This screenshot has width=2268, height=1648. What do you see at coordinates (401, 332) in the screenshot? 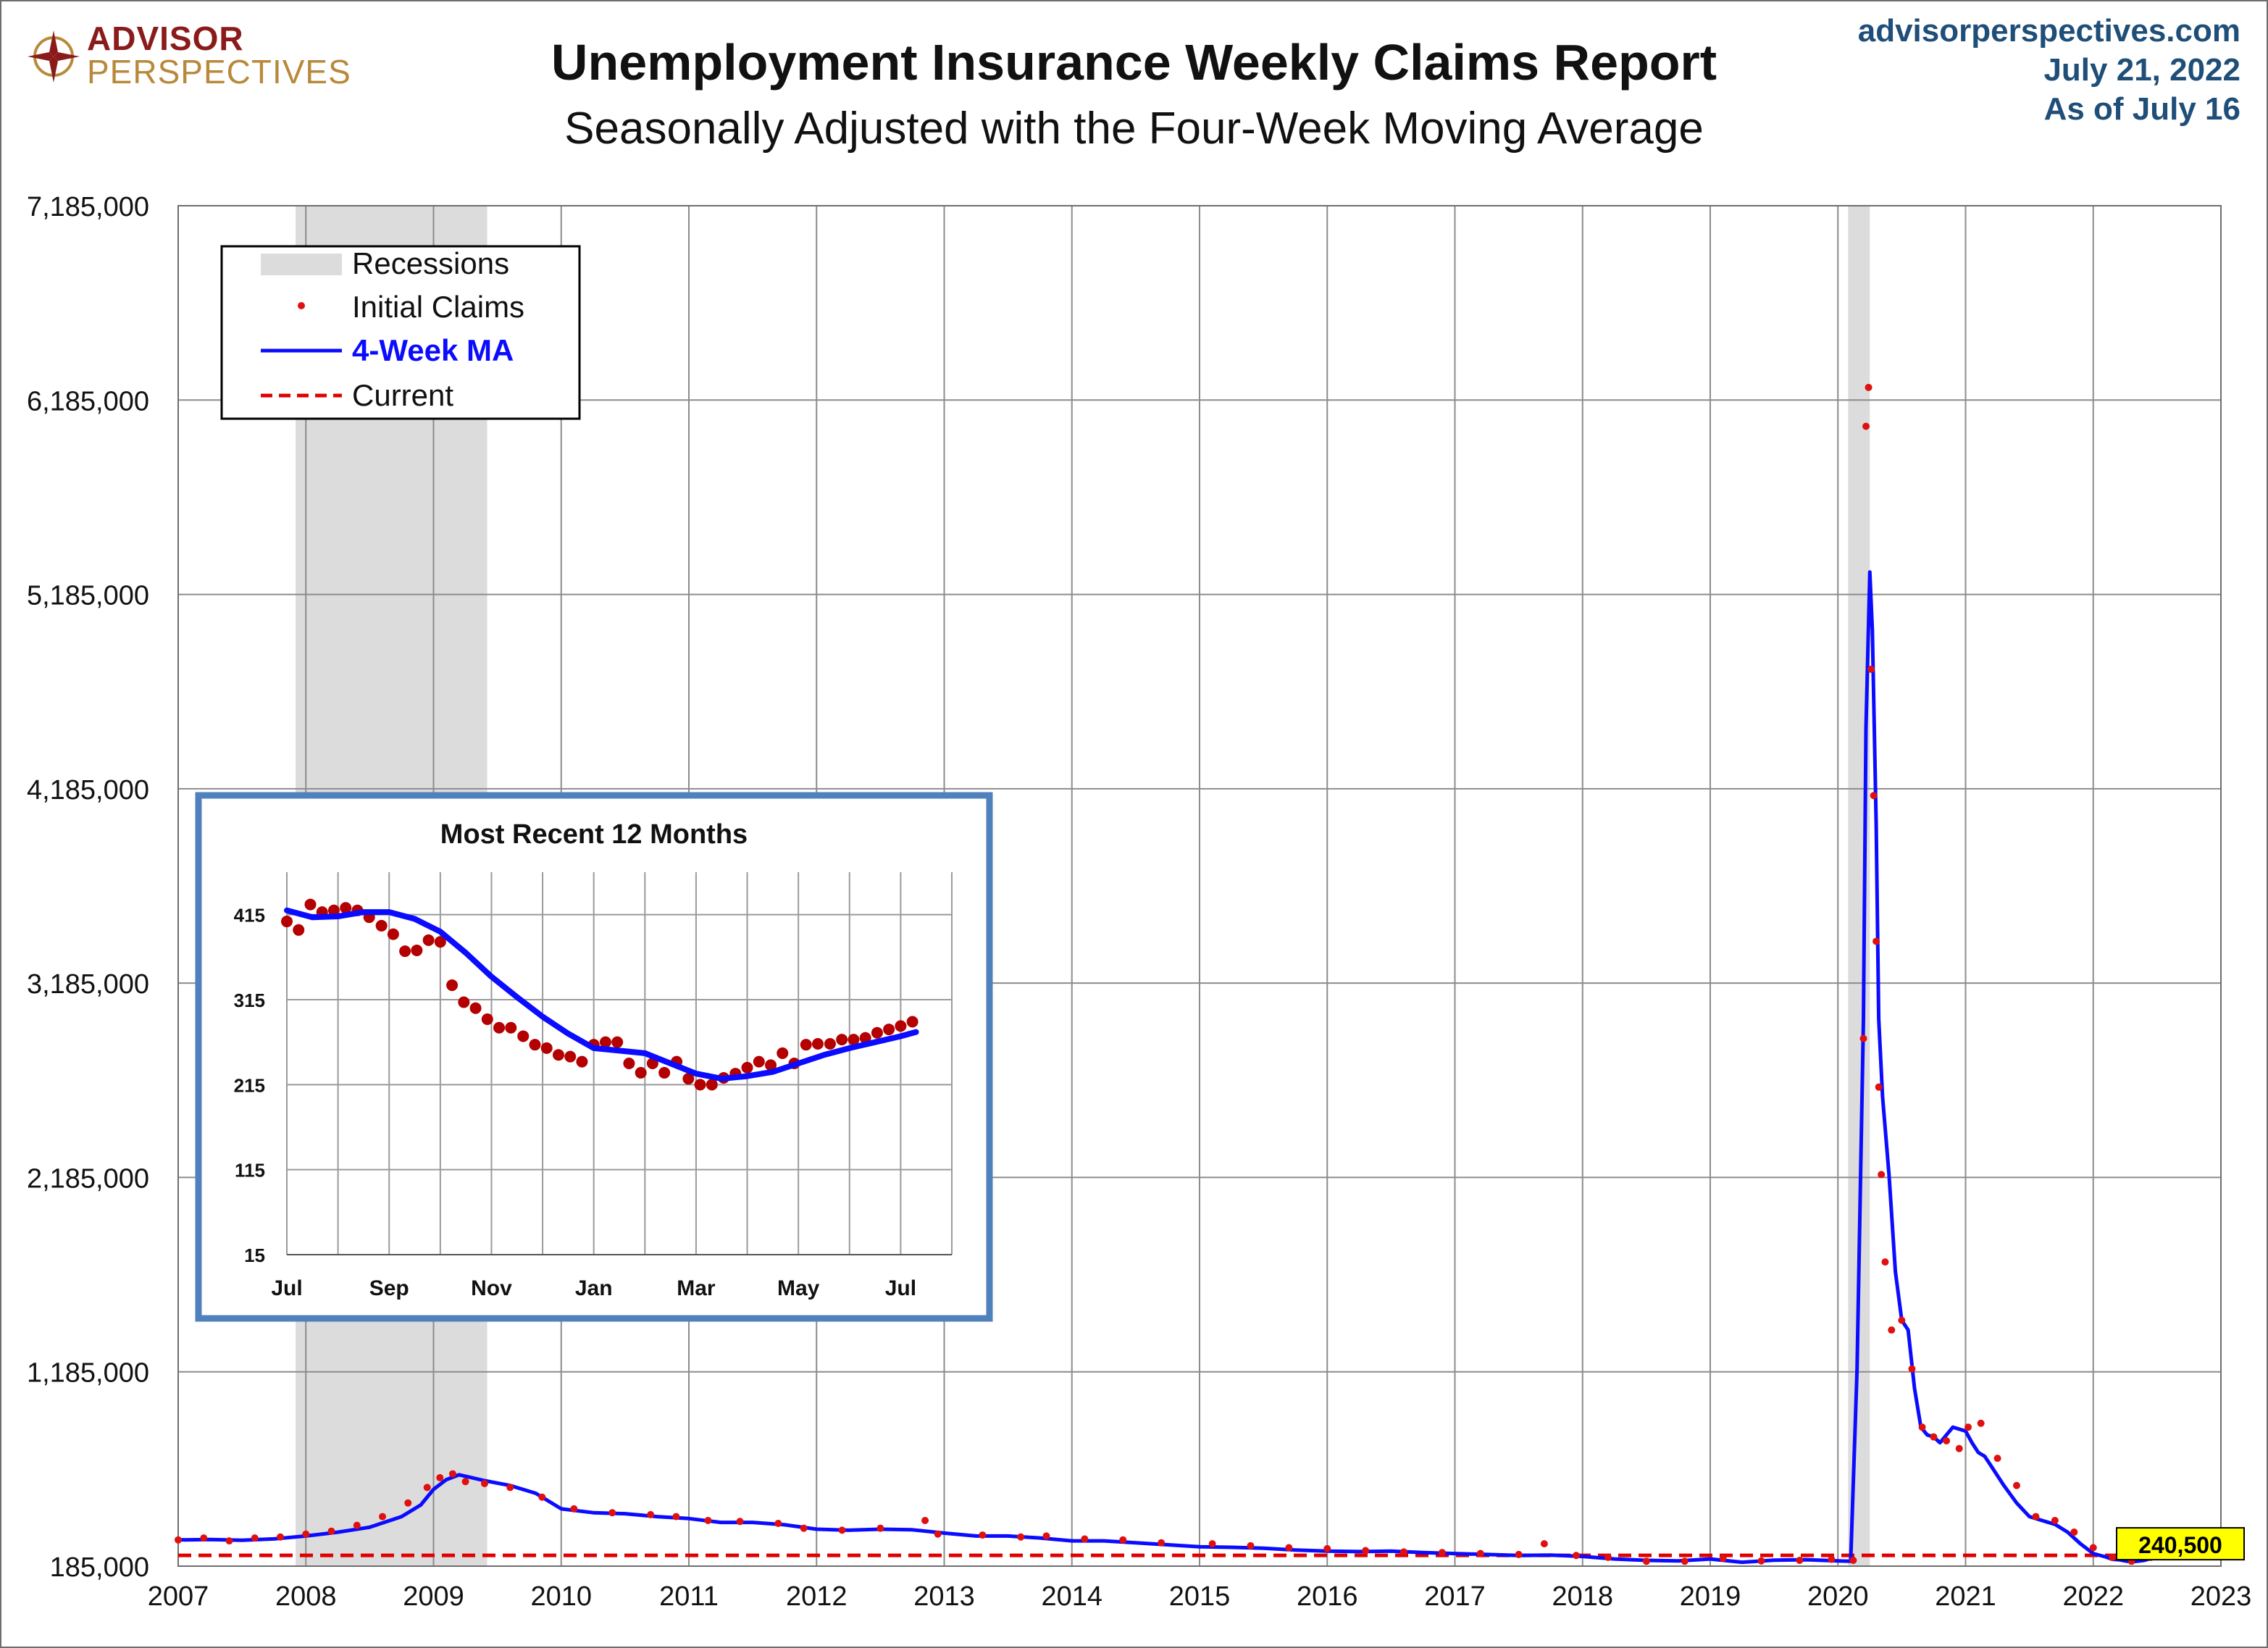
I see `legend: Recessions Initial Claims 4-Week MA Current` at bounding box center [401, 332].